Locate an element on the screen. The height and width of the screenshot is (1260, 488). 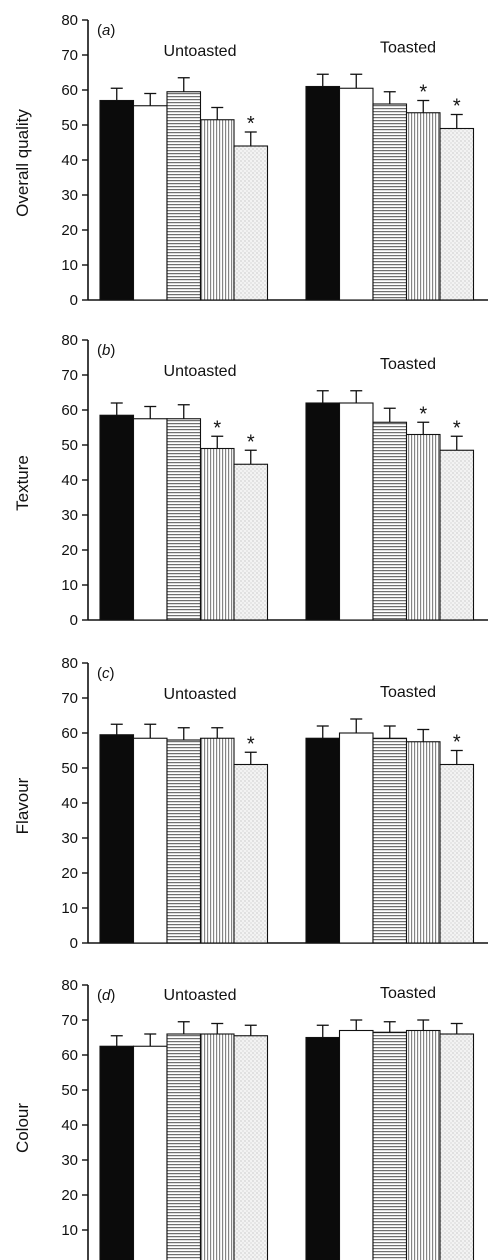
panel-label: (b) is located at coordinates (106, 350).